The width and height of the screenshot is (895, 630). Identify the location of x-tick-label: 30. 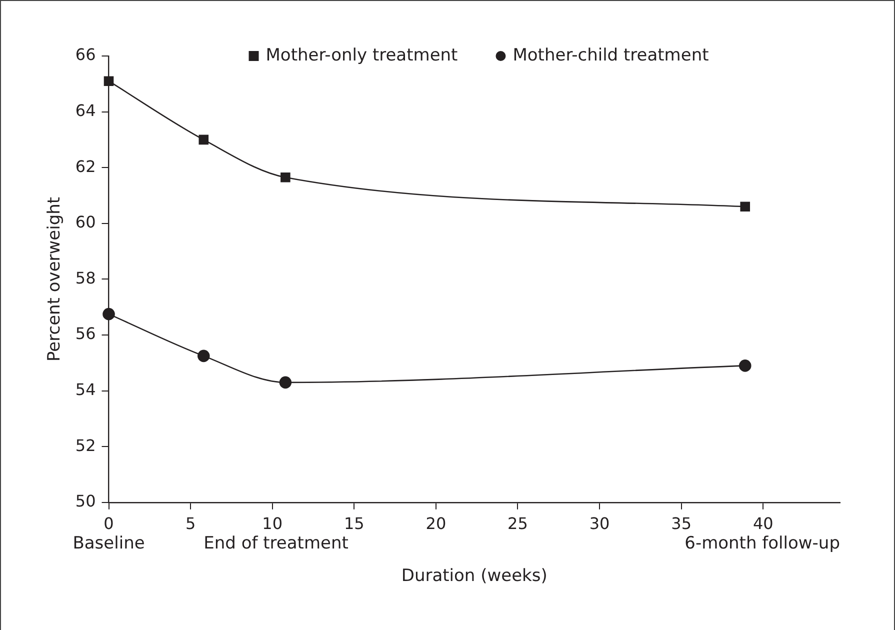
(599, 524).